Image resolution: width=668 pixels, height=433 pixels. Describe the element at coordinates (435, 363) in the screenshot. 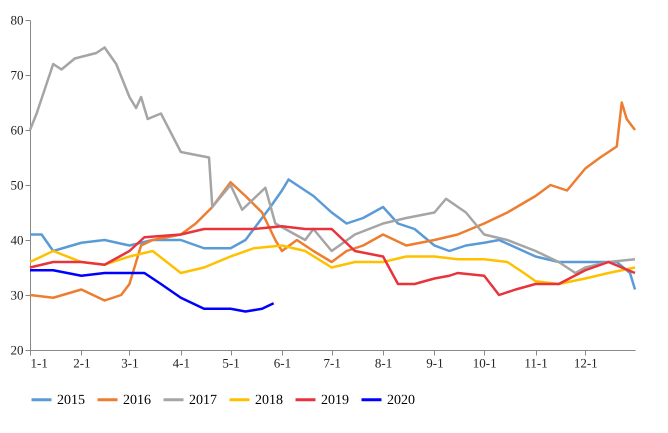

I see `x-tick-label: 9-1` at that location.